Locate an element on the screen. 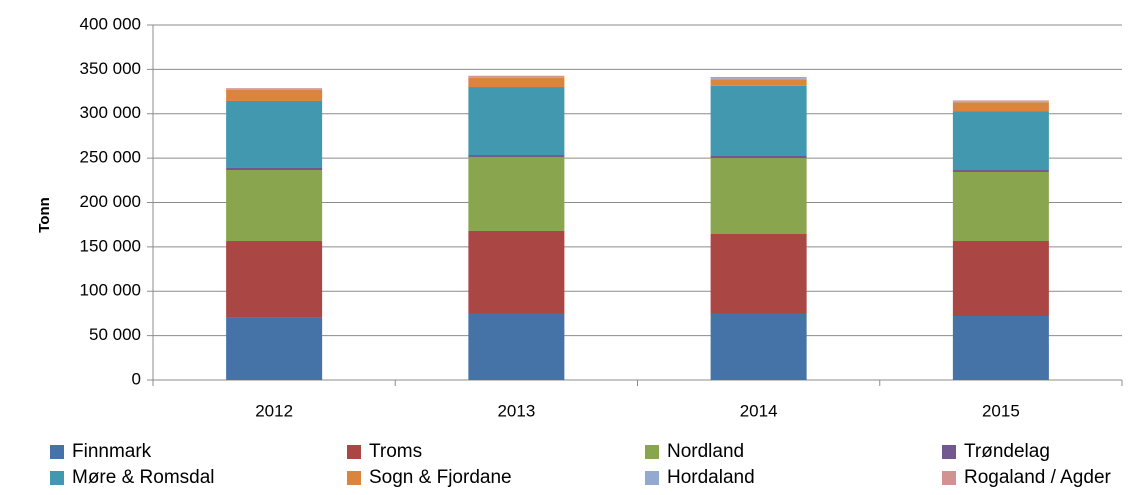 The height and width of the screenshot is (495, 1147). x-tick-label: 2015 is located at coordinates (1001, 410).